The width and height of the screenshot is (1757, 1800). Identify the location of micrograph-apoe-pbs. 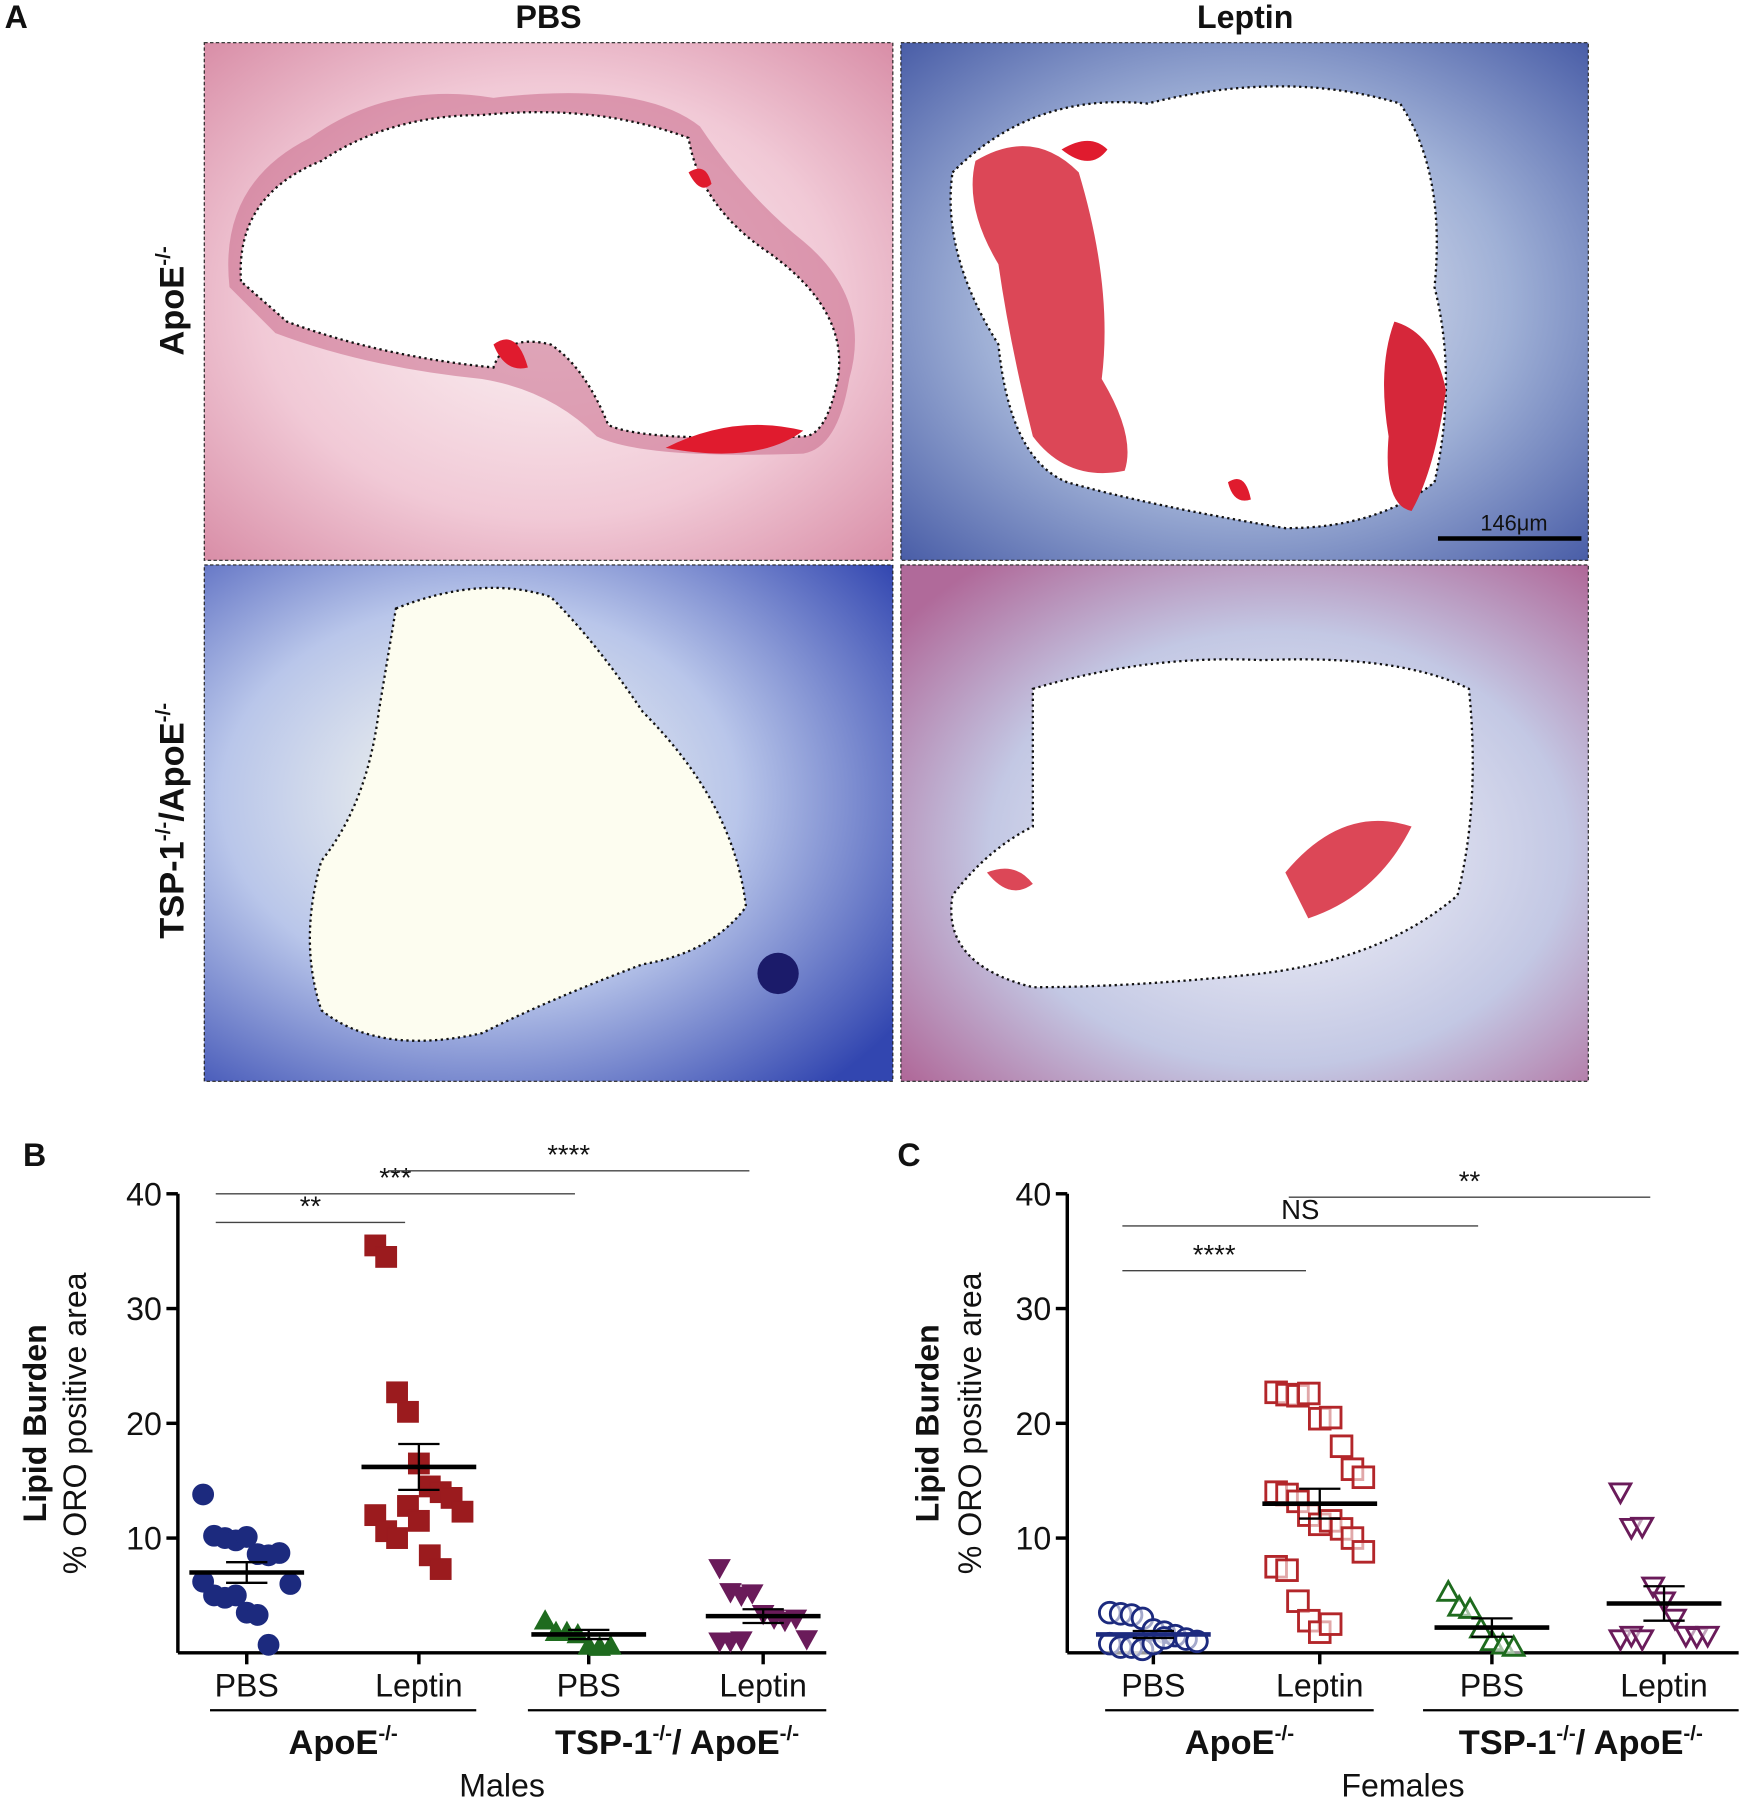
(548, 301).